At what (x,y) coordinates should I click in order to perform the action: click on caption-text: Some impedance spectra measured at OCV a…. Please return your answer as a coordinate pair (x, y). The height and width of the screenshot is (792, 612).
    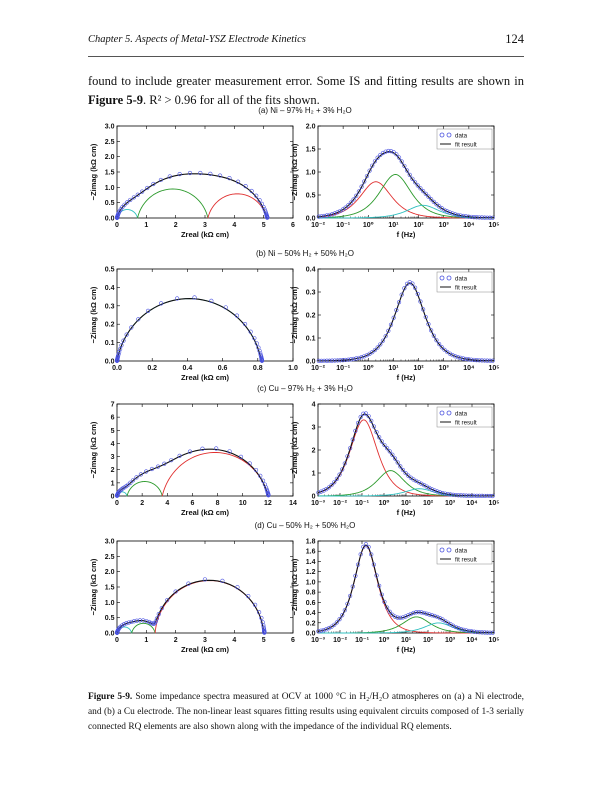
    Looking at the image, I should click on (306, 712).